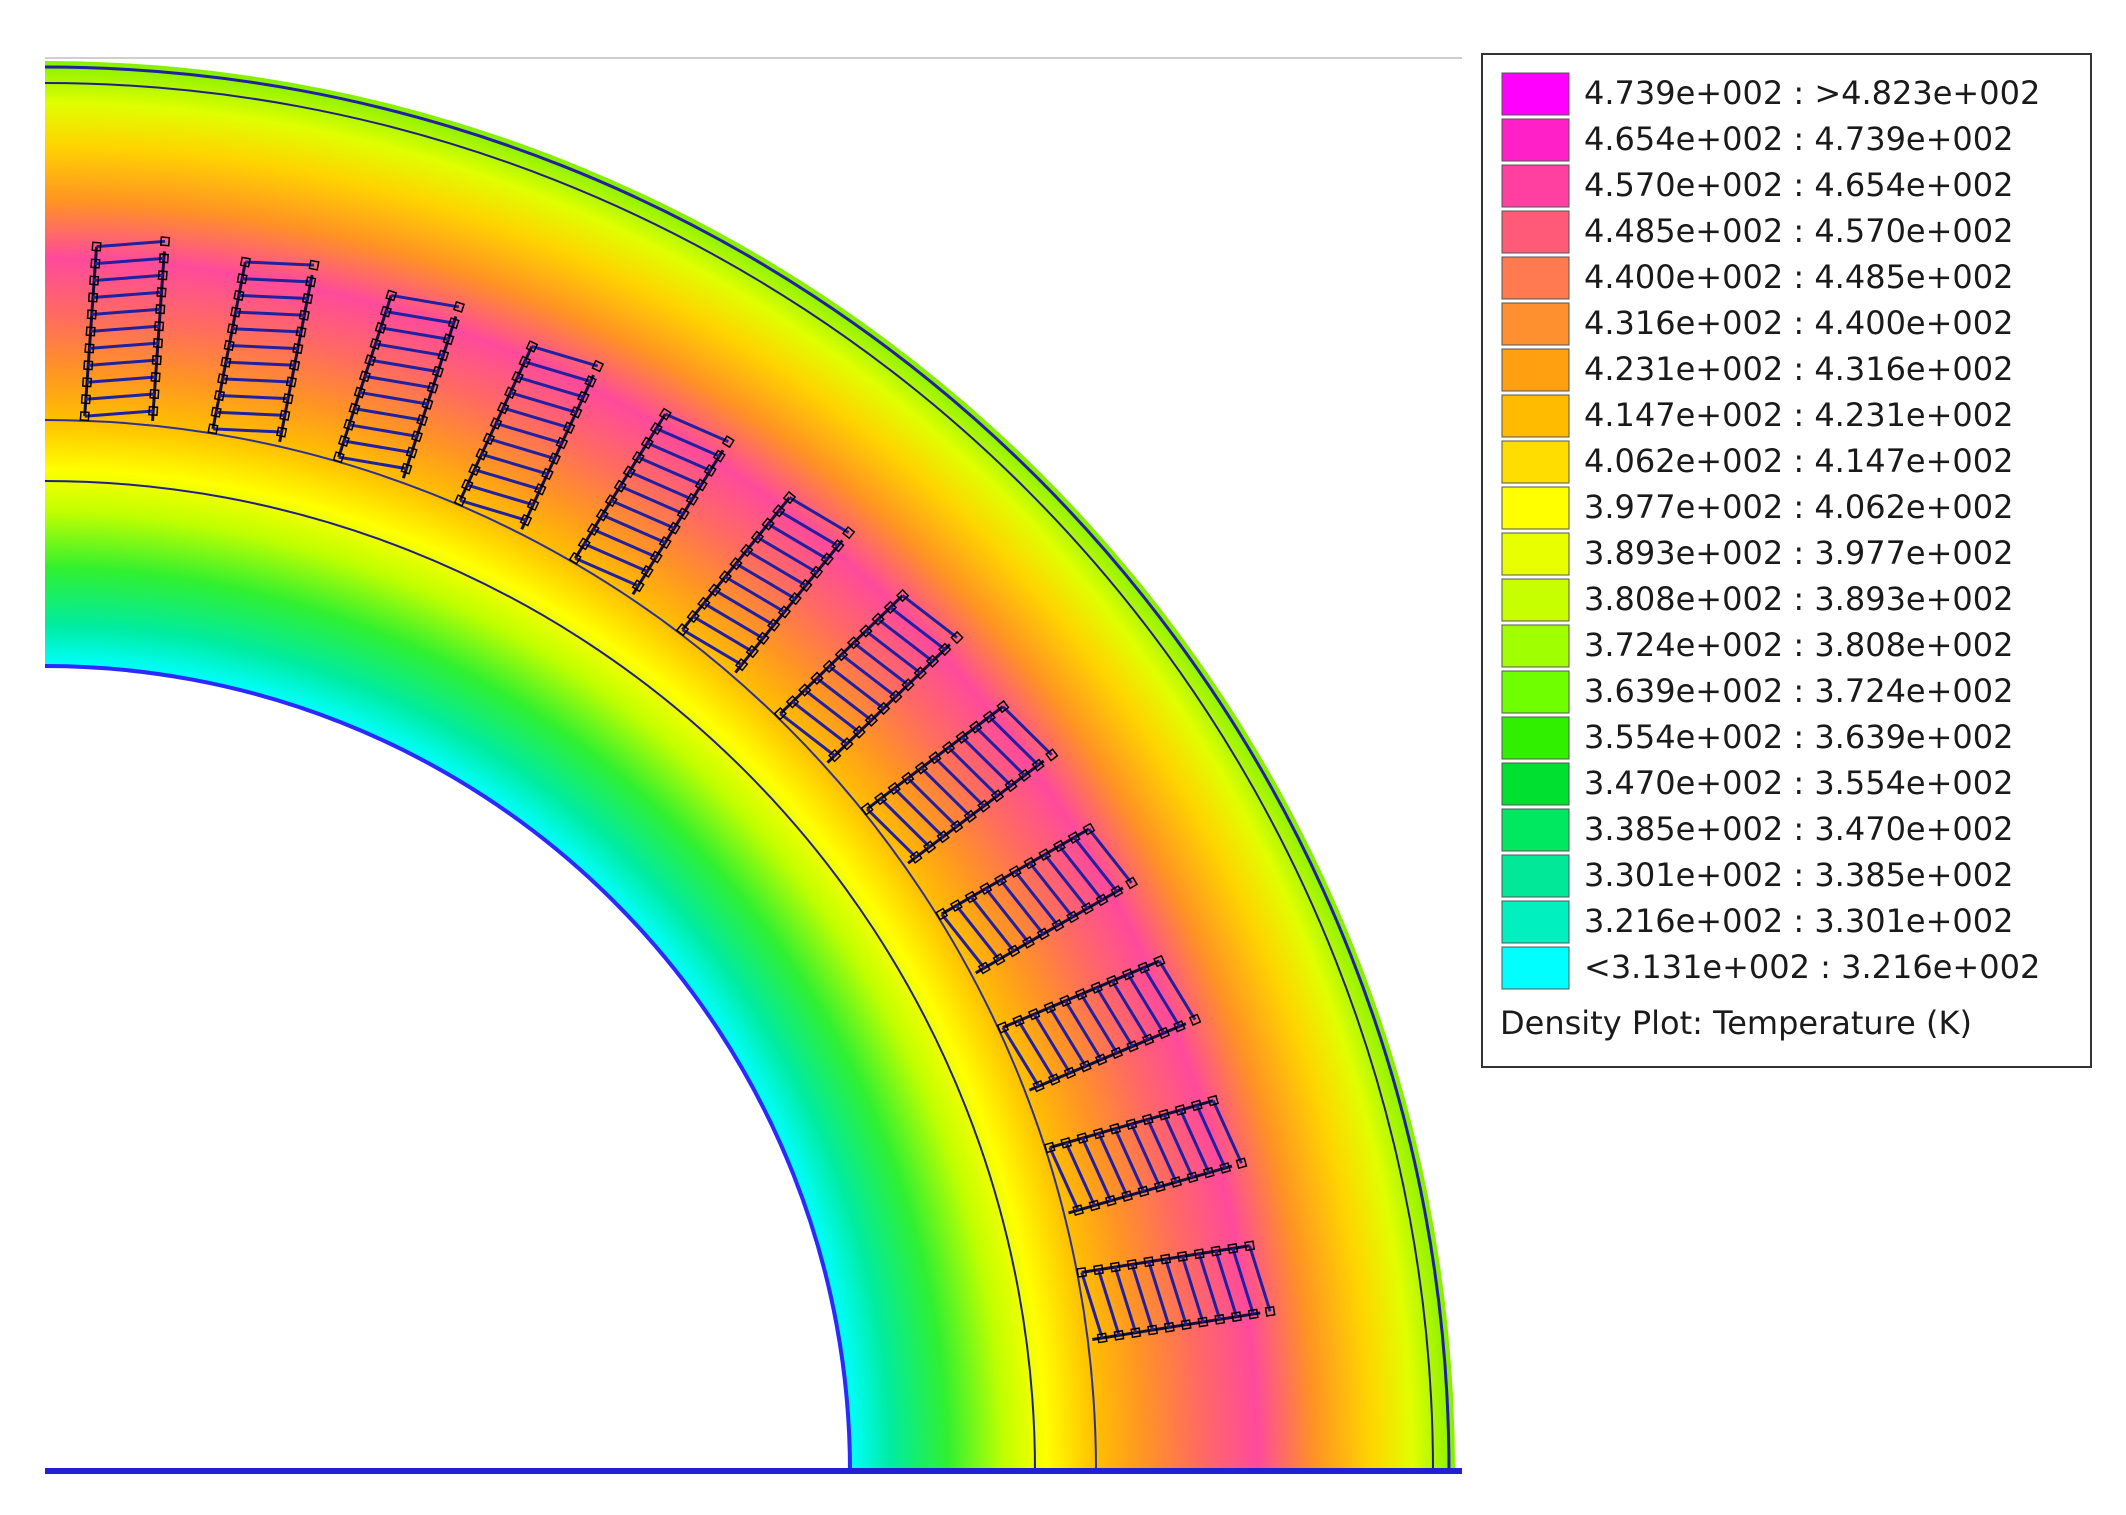  What do you see at coordinates (1799, 783) in the screenshot?
I see `legend-label: 3.470e+002 : 3.554e+002` at bounding box center [1799, 783].